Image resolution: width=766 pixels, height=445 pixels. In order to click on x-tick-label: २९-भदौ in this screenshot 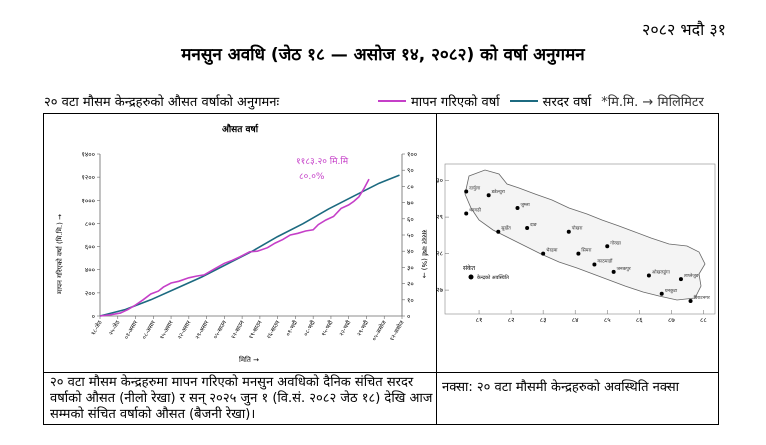, I will do `click(363, 328)`.